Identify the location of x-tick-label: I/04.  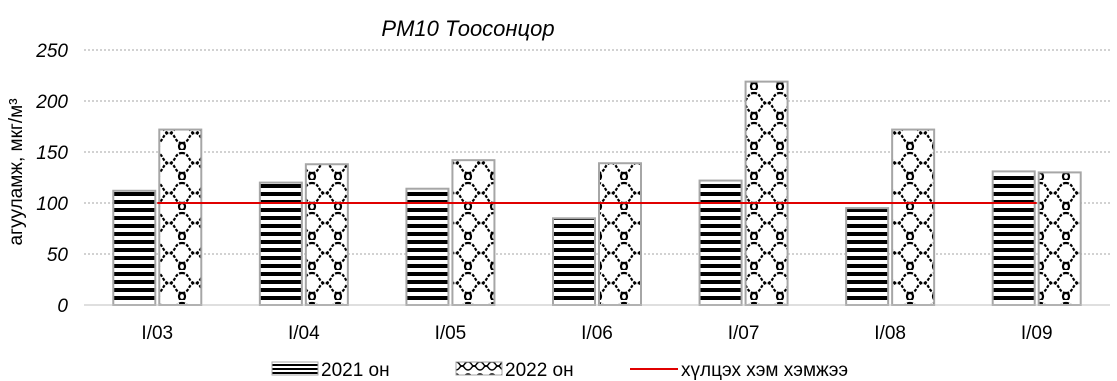
(304, 333).